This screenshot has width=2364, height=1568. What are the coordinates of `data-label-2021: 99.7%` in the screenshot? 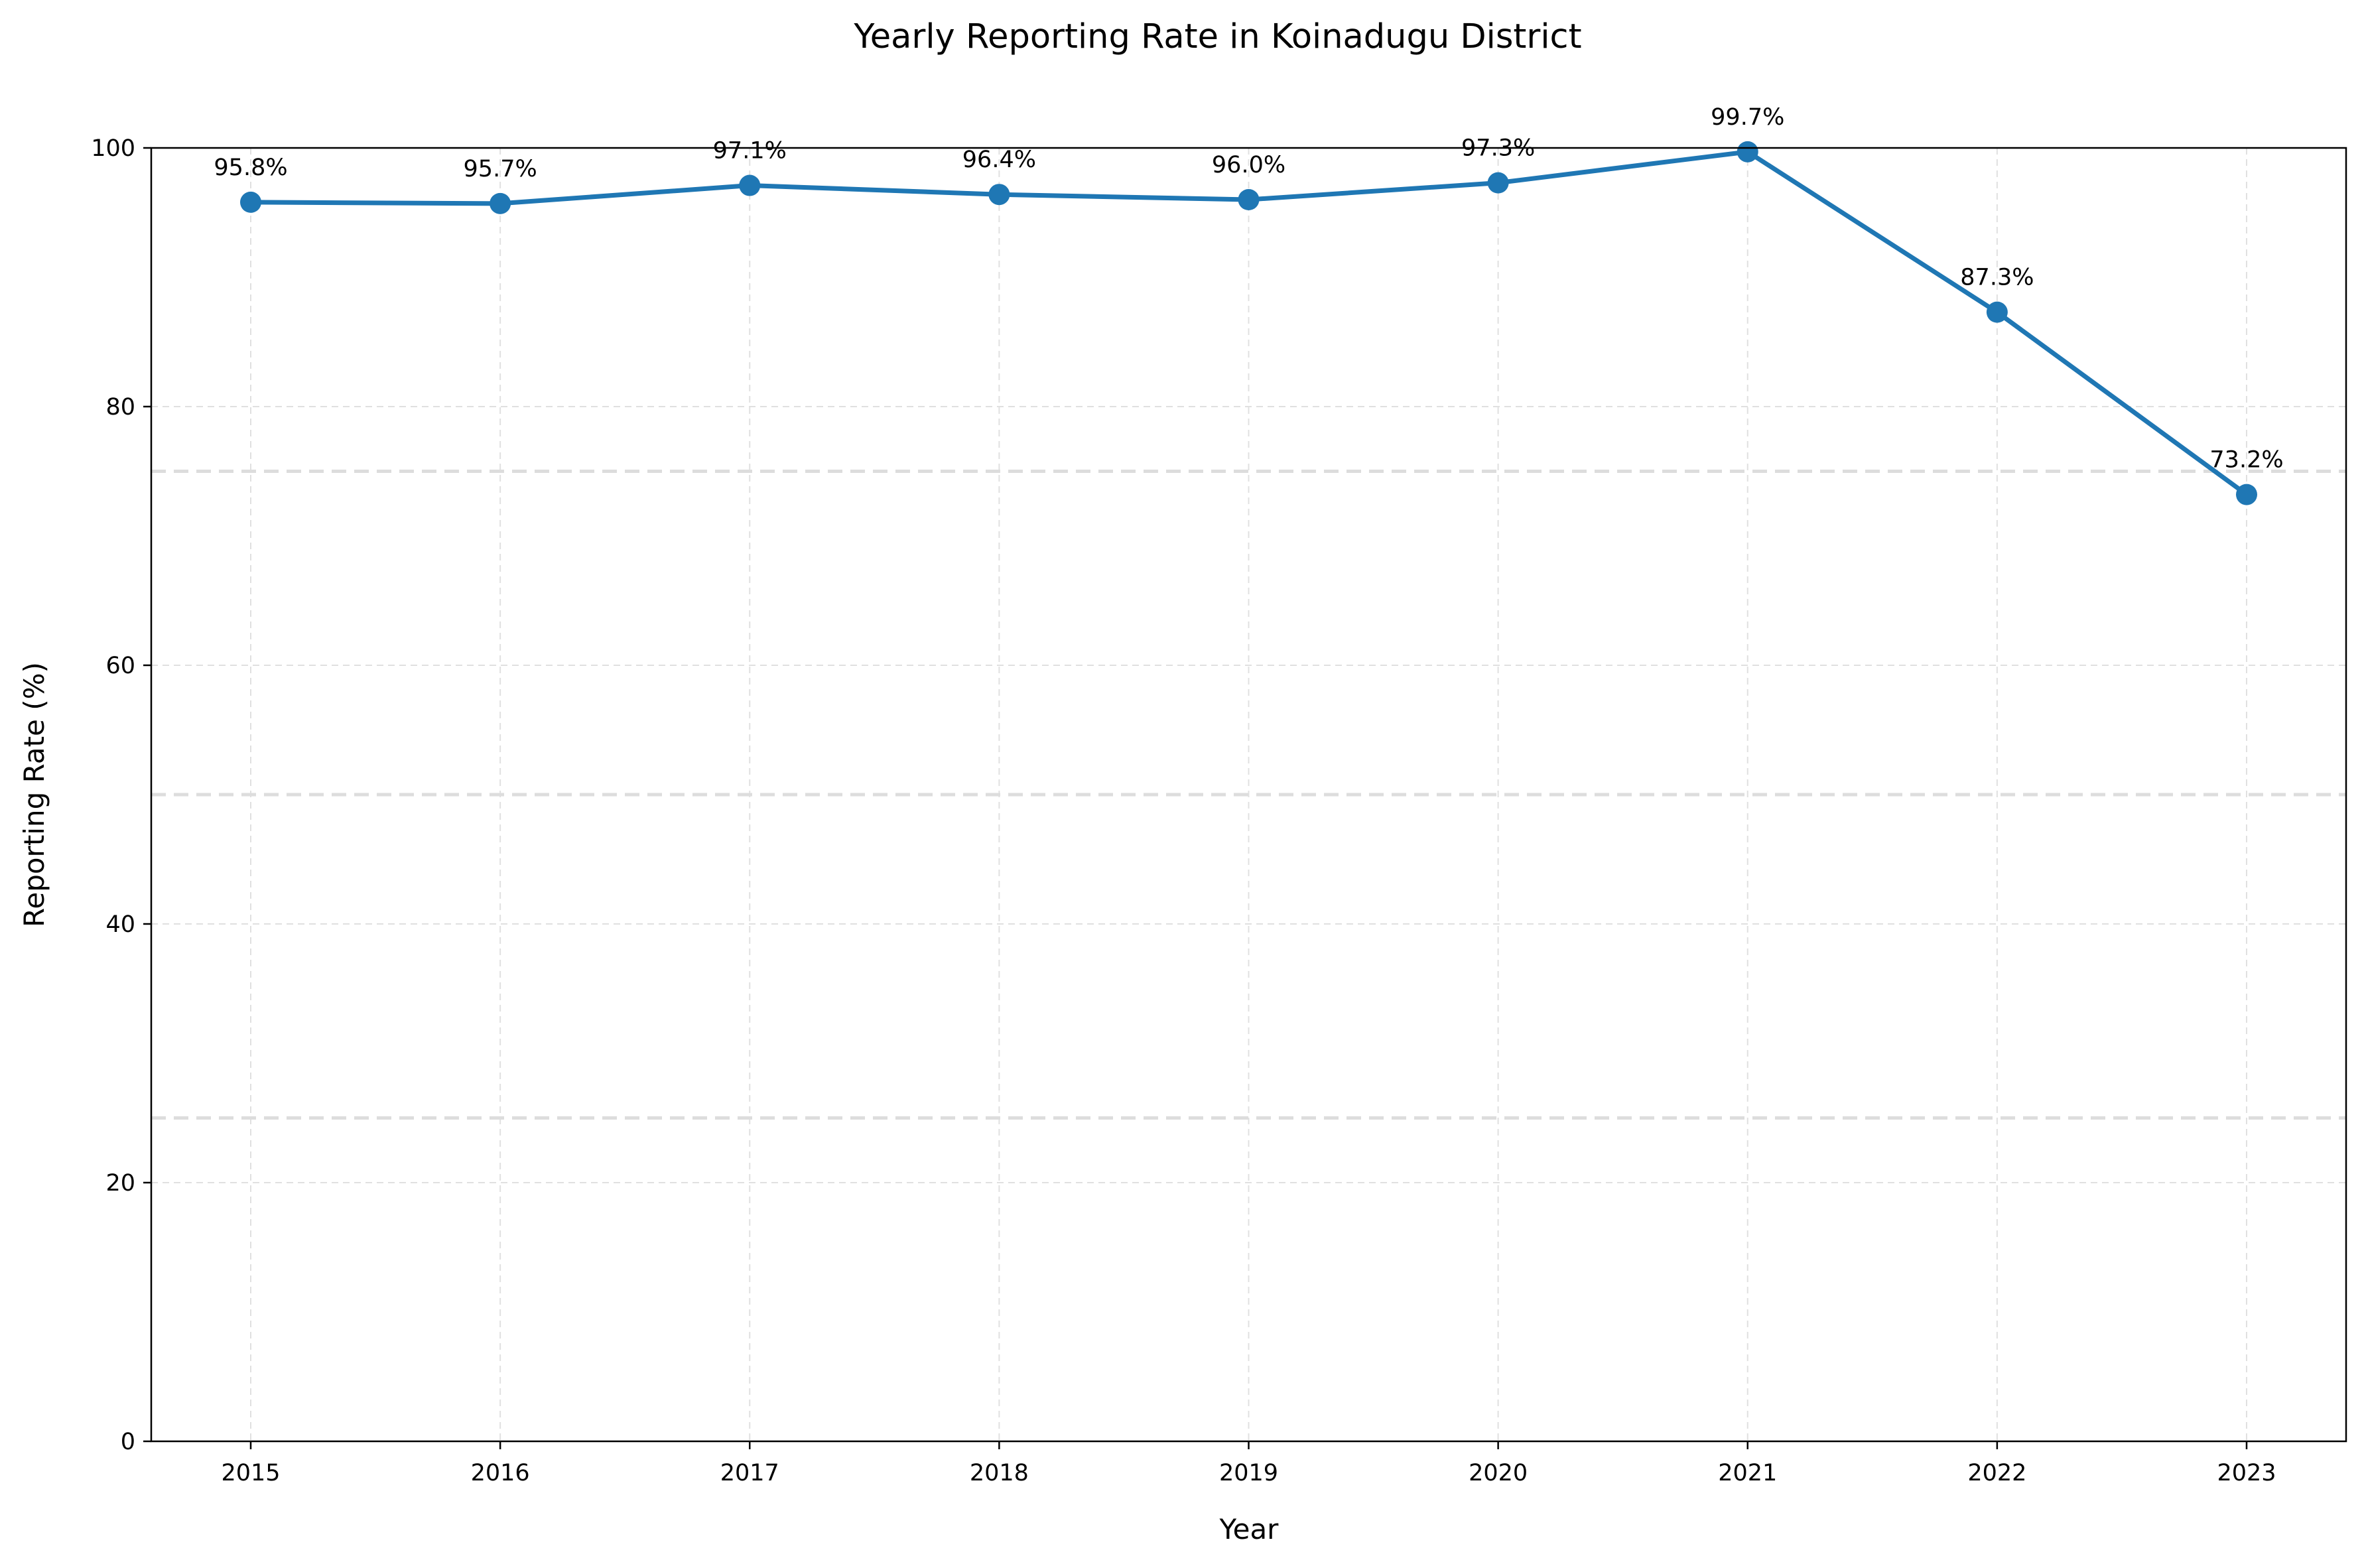 It's located at (1747, 118).